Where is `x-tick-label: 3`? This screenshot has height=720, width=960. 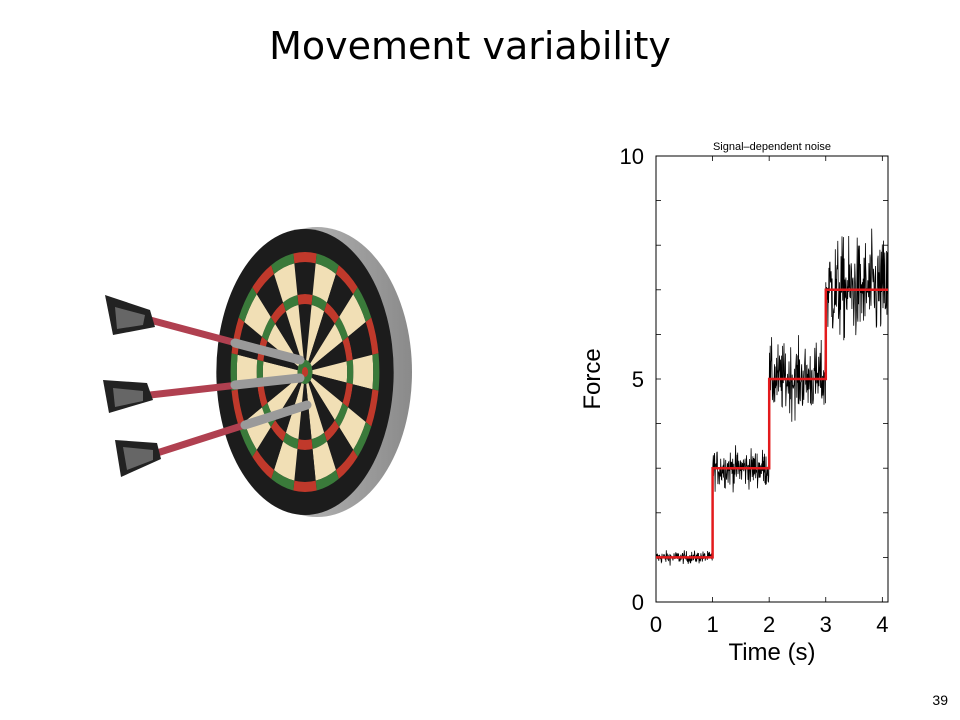 x-tick-label: 3 is located at coordinates (826, 624).